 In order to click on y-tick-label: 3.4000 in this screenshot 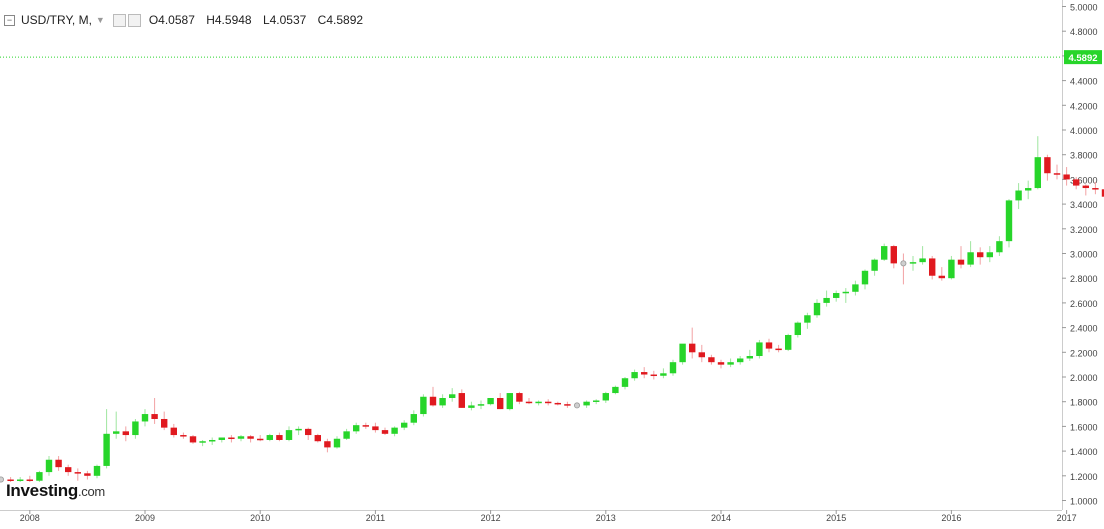, I will do `click(1084, 205)`.